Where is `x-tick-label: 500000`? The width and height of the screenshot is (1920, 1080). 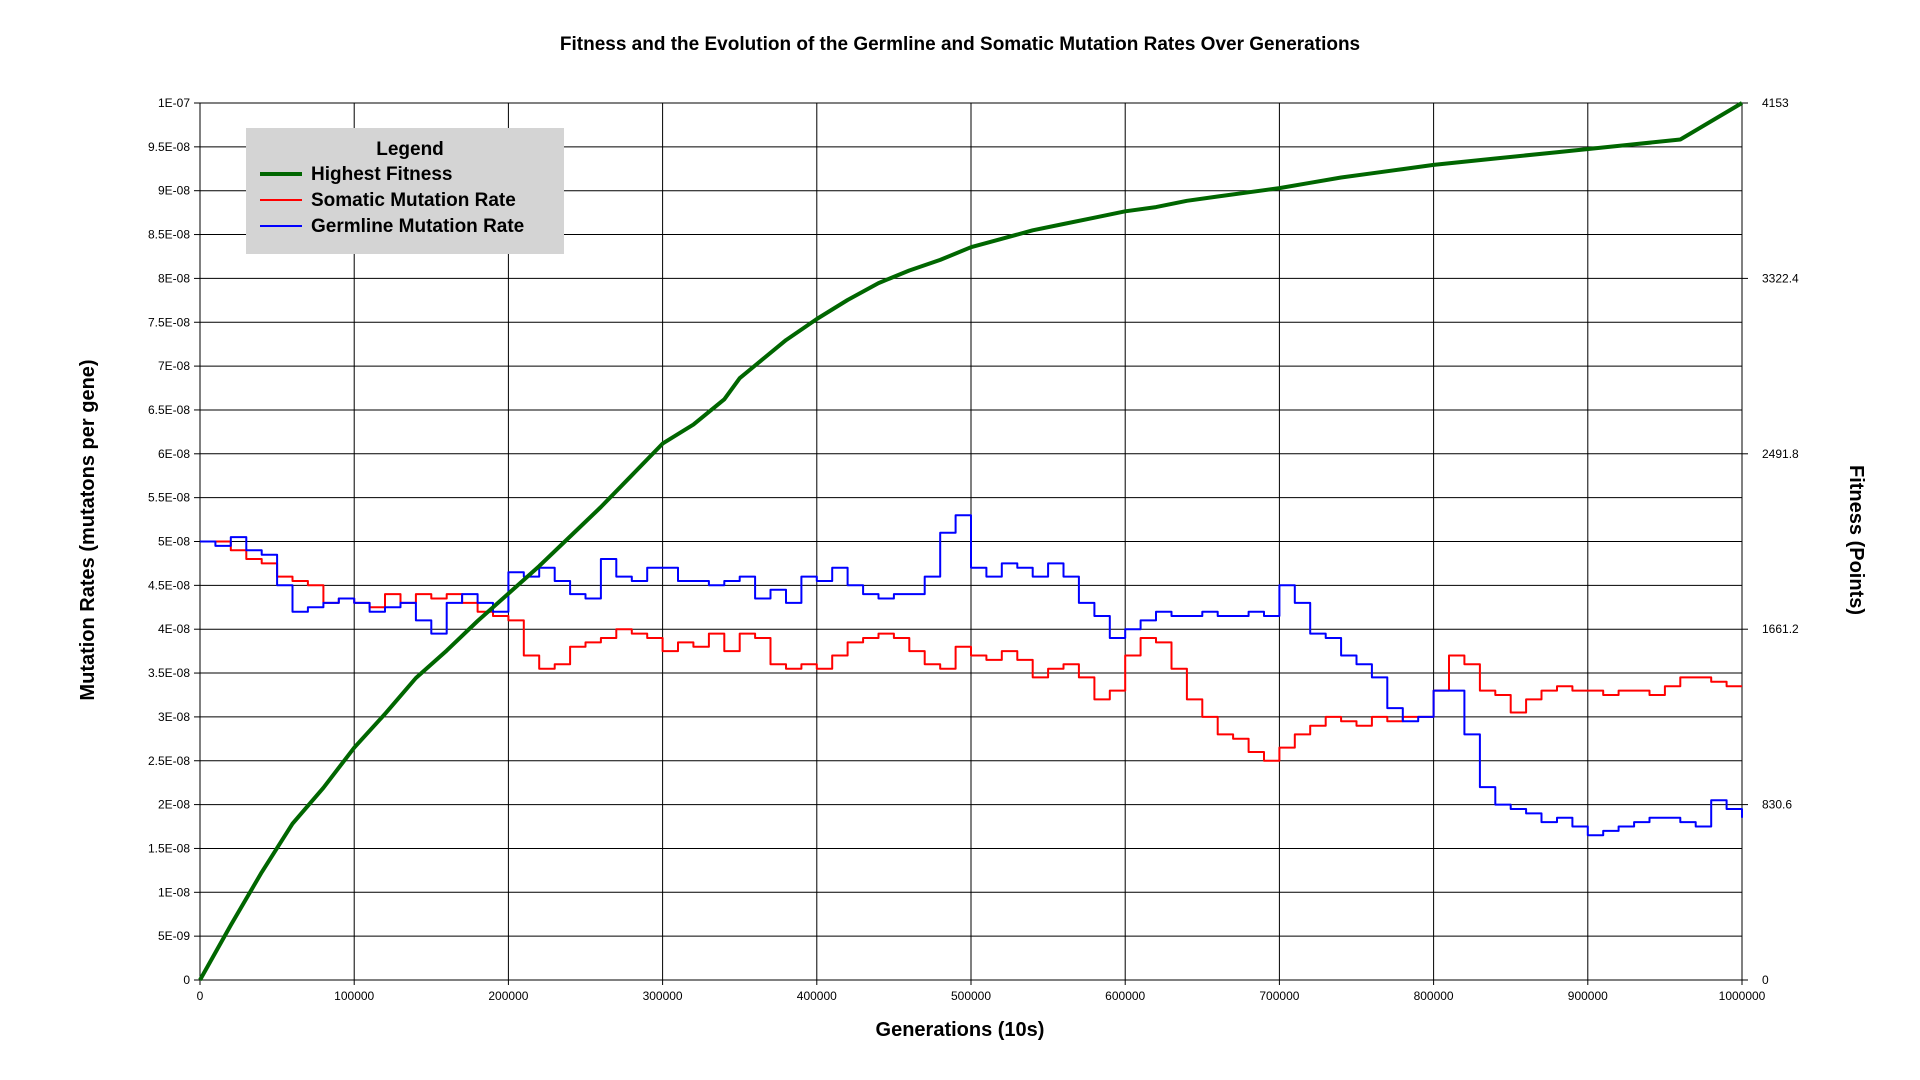 x-tick-label: 500000 is located at coordinates (971, 996).